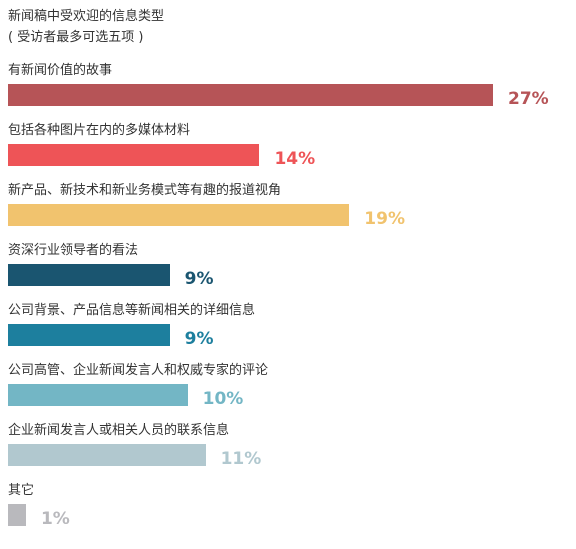  Describe the element at coordinates (21, 490) in the screenshot. I see `category-label: 其它` at that location.